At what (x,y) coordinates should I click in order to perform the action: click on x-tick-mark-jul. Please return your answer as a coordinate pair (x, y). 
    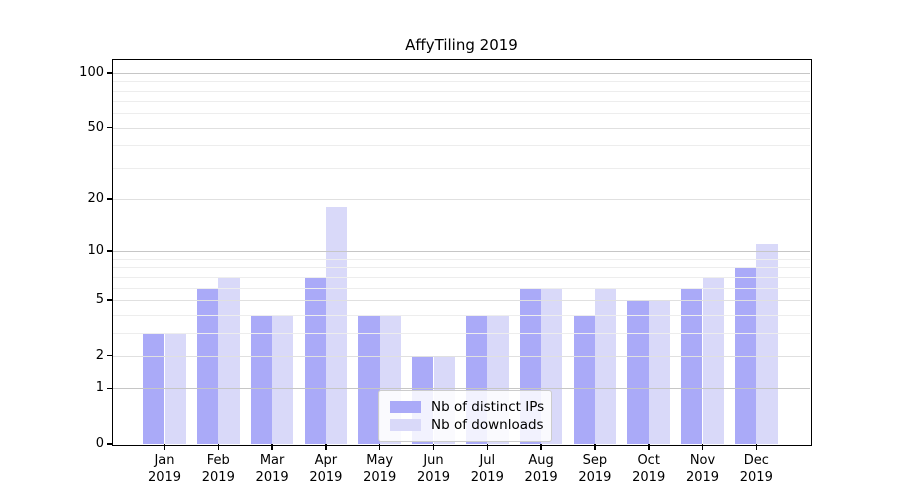
    Looking at the image, I should click on (487, 447).